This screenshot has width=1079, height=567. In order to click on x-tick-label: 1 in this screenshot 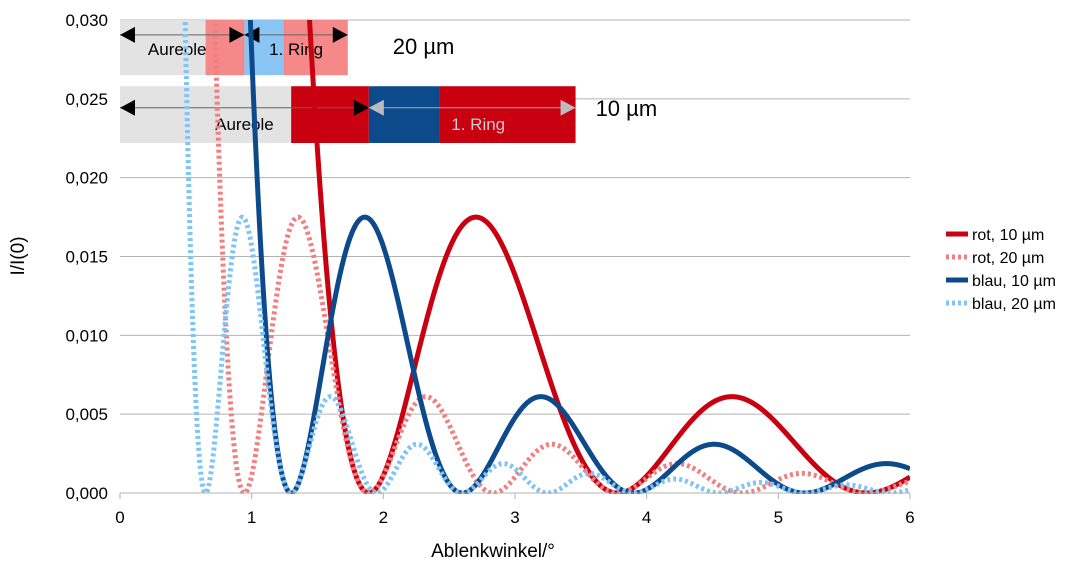, I will do `click(251, 517)`.